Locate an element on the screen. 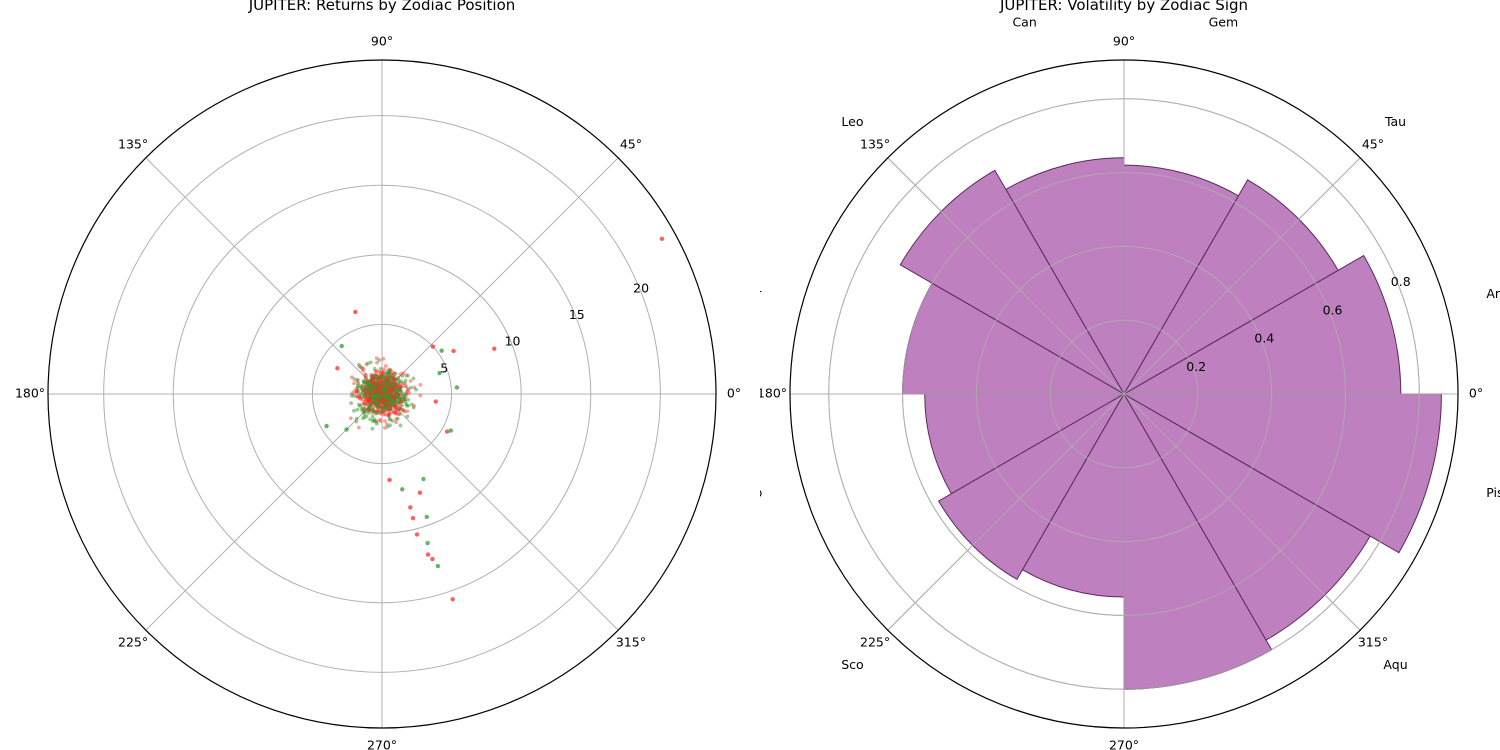 Image resolution: width=1500 pixels, height=750 pixels. zodiac-sign-label: Tau is located at coordinates (1395, 121).